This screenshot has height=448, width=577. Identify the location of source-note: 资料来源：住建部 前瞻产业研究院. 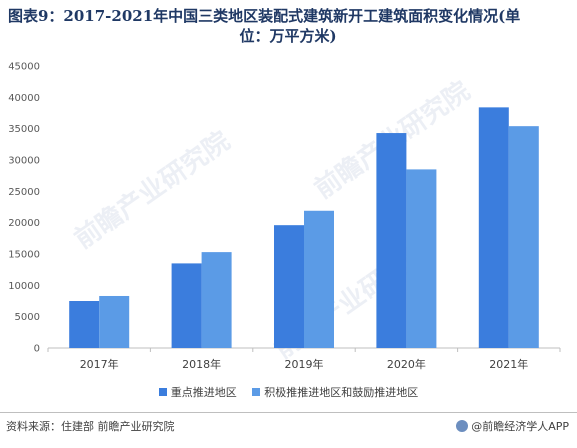
(90, 426).